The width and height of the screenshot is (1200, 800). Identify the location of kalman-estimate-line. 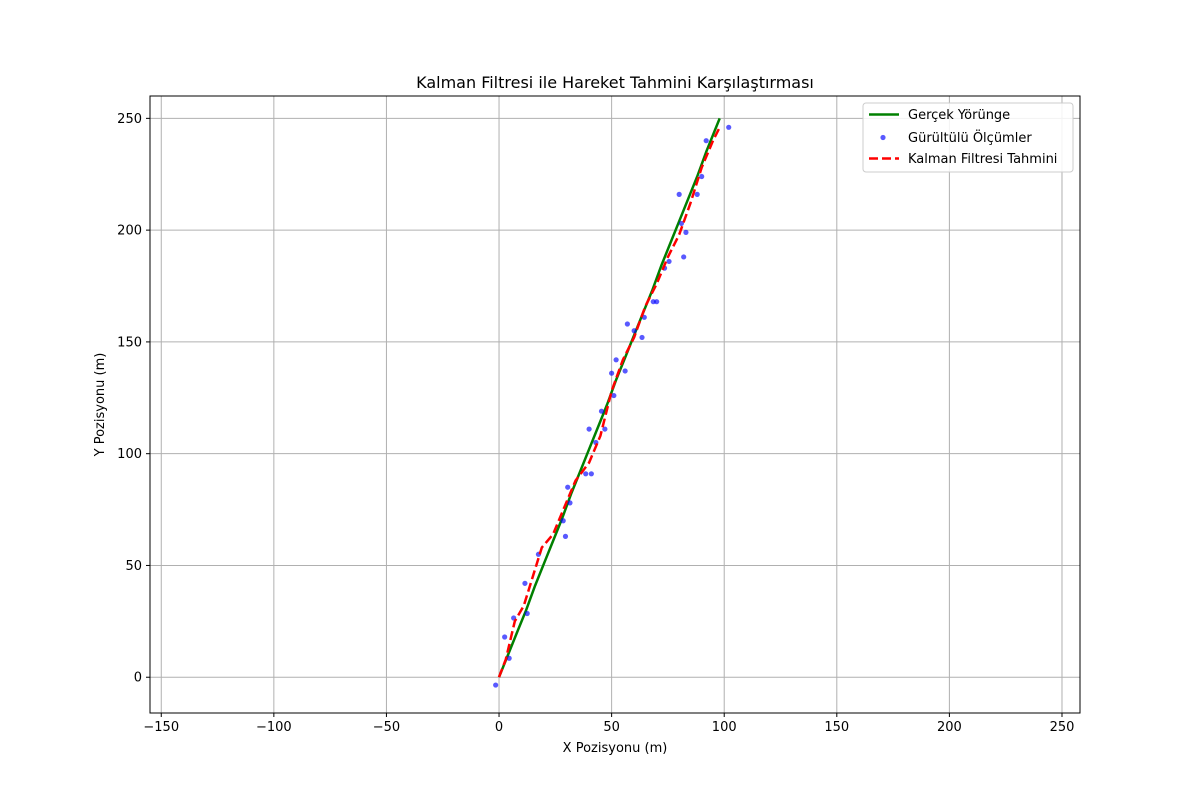
(609, 402).